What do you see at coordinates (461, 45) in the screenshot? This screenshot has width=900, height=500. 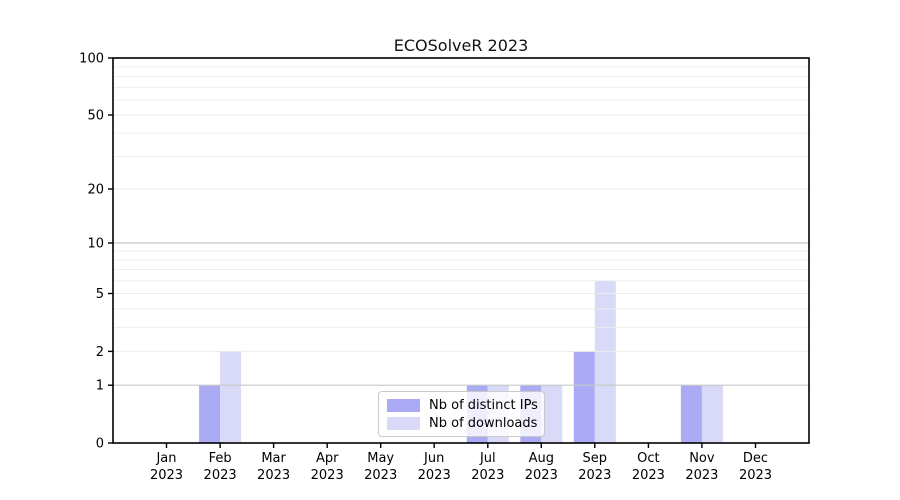 I see `chart-title: ECOSolveR 2023` at bounding box center [461, 45].